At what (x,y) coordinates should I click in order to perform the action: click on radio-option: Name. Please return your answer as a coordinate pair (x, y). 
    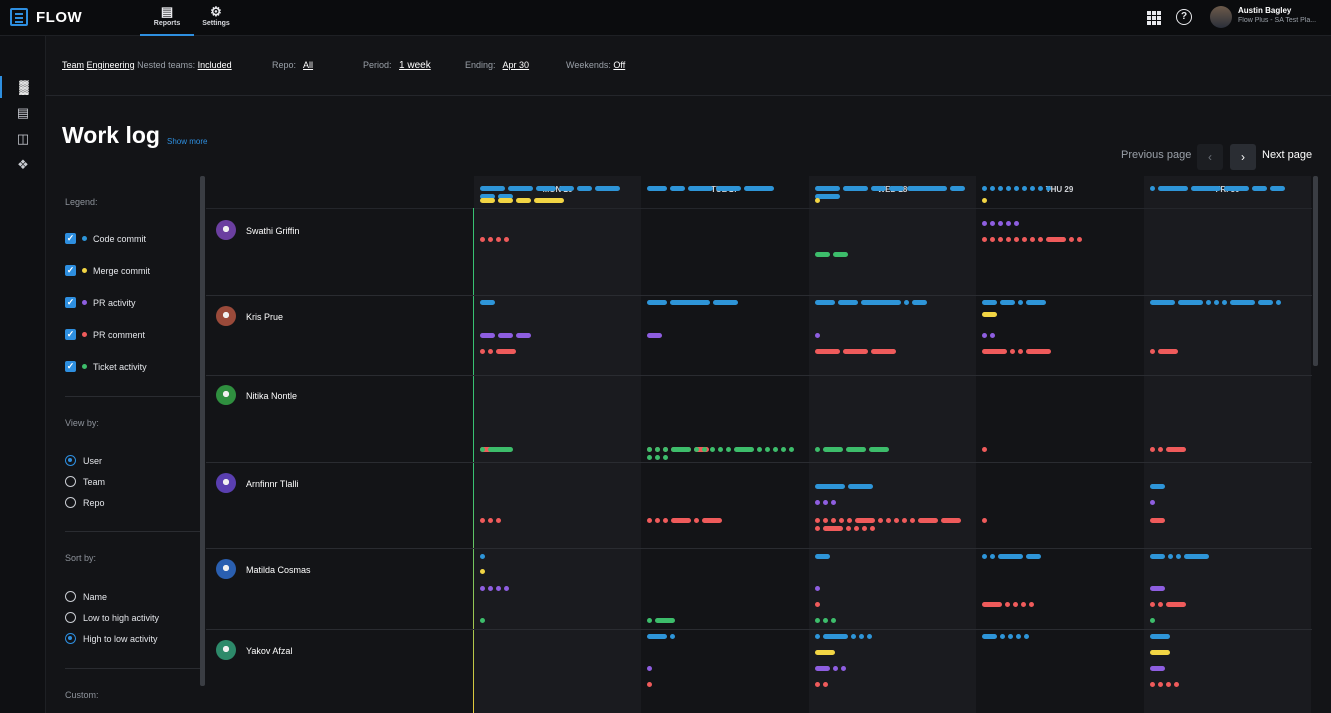
    Looking at the image, I should click on (86, 596).